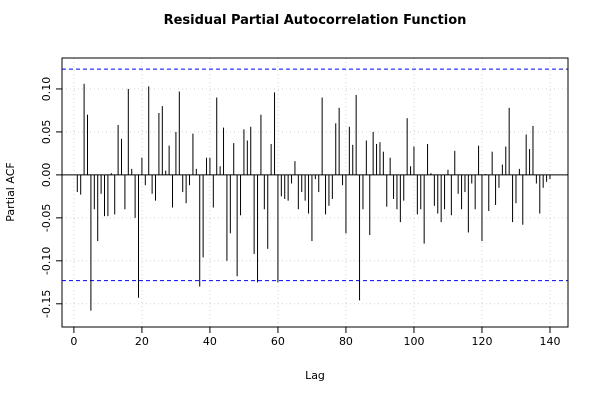  What do you see at coordinates (315, 375) in the screenshot?
I see `x-axis-label: Lag` at bounding box center [315, 375].